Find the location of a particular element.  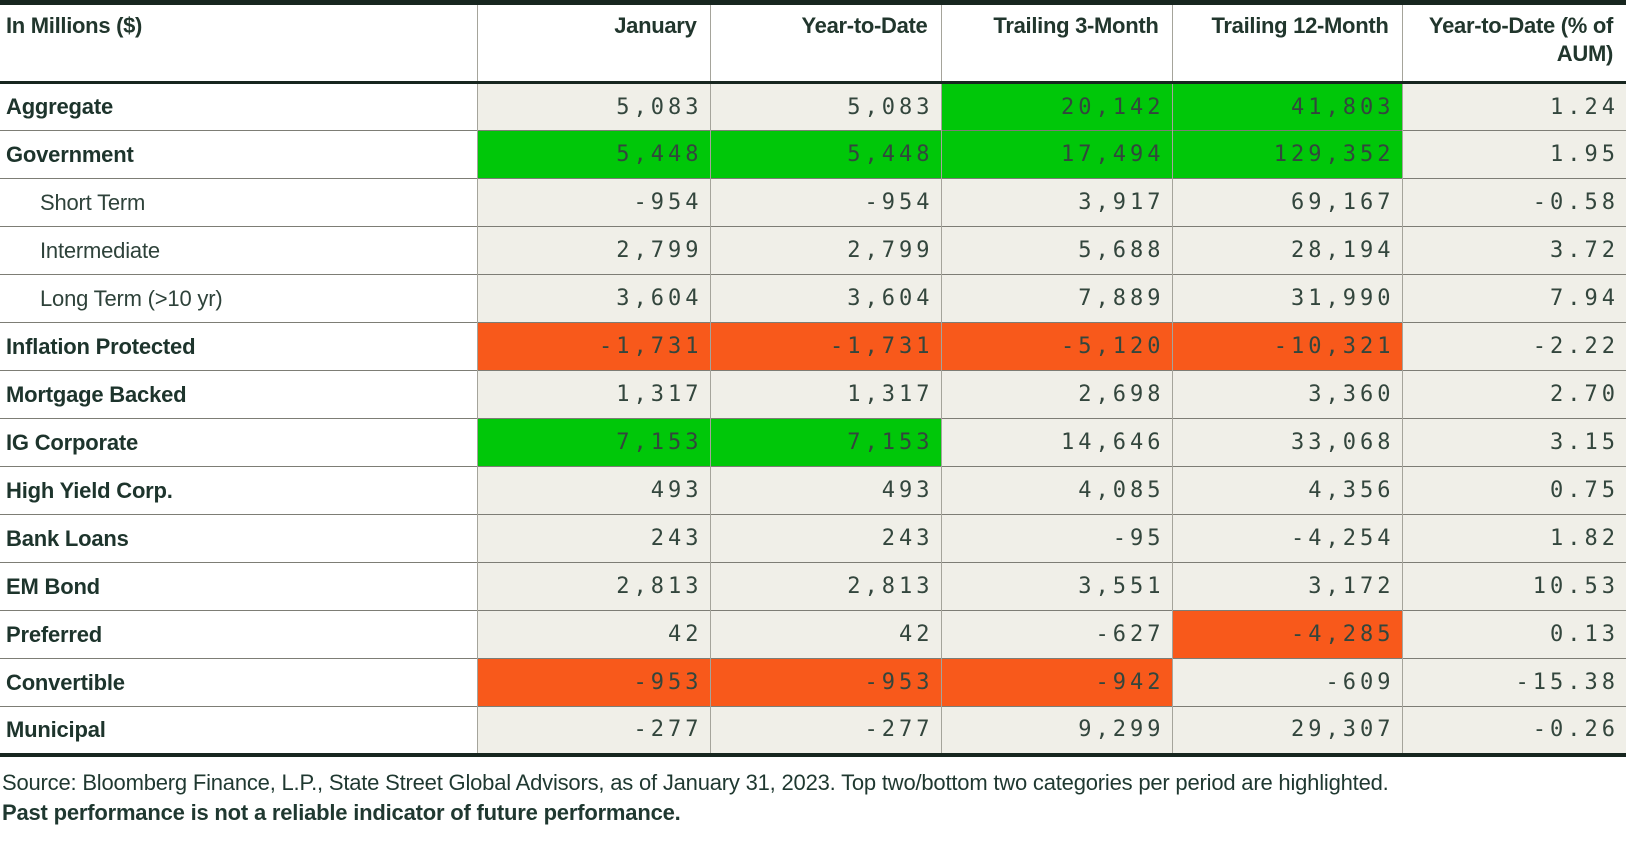

cell-trailing-12-month: -4,254 is located at coordinates (1286, 538).